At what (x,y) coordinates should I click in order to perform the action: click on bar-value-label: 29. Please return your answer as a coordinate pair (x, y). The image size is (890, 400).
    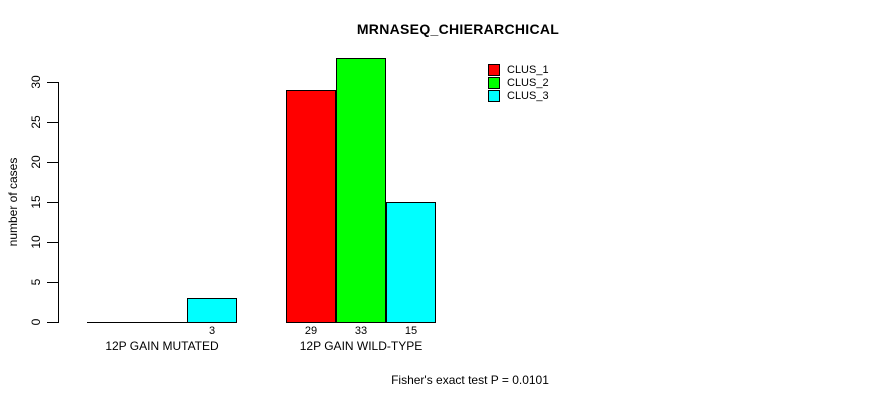
    Looking at the image, I should click on (311, 331).